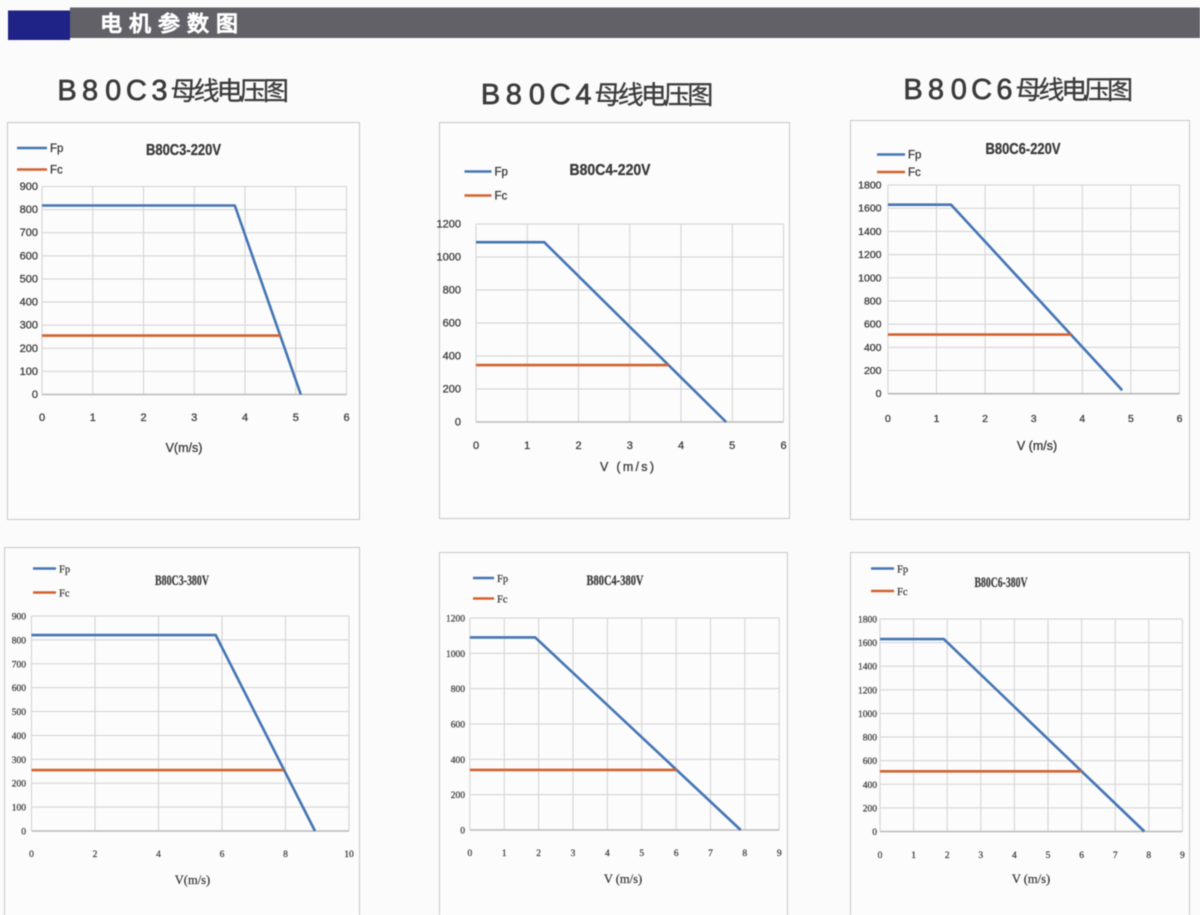 The height and width of the screenshot is (915, 1200). Describe the element at coordinates (611, 170) in the screenshot. I see `svg-text: B80C4-220V` at that location.